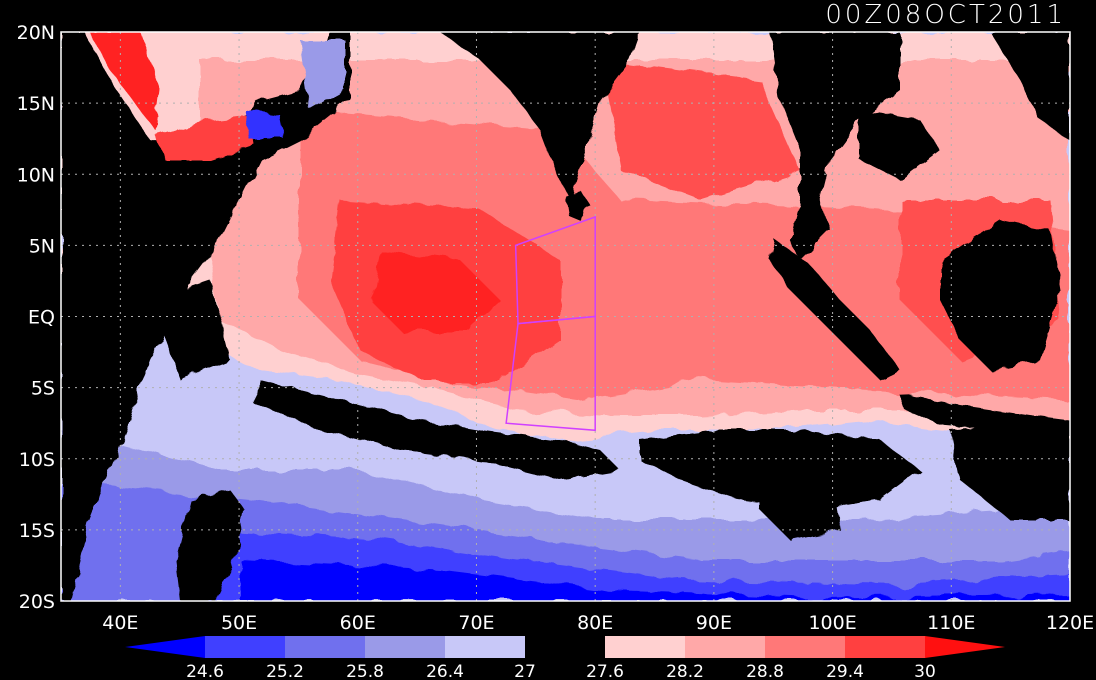  Describe the element at coordinates (285, 671) in the screenshot. I see `colorbar-label: 25.2` at that location.